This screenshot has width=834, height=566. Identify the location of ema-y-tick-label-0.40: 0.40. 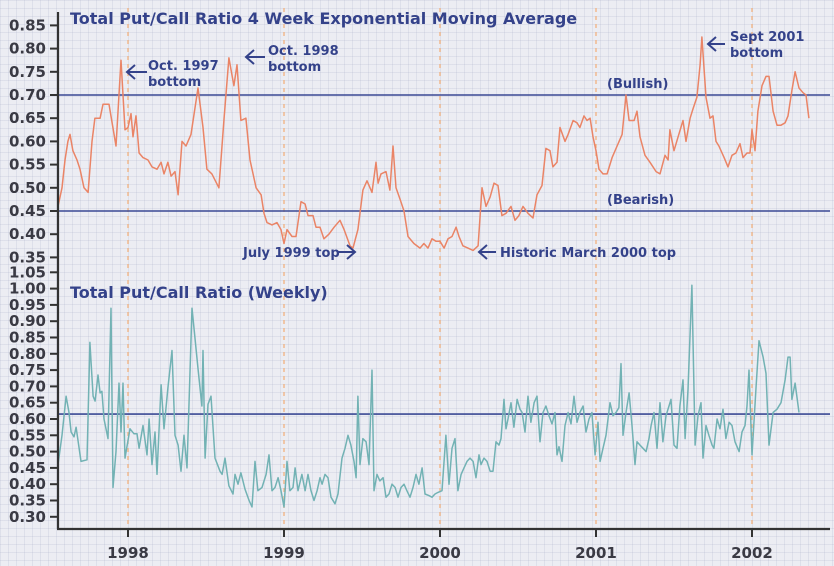
(27, 234).